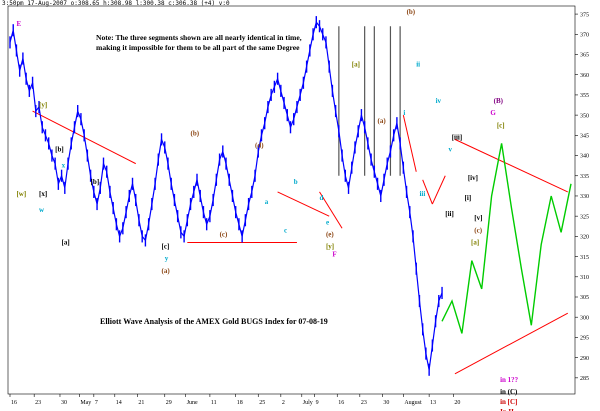 The height and width of the screenshot is (411, 600). Describe the element at coordinates (21, 194) in the screenshot. I see `wave-label: [w]` at that location.